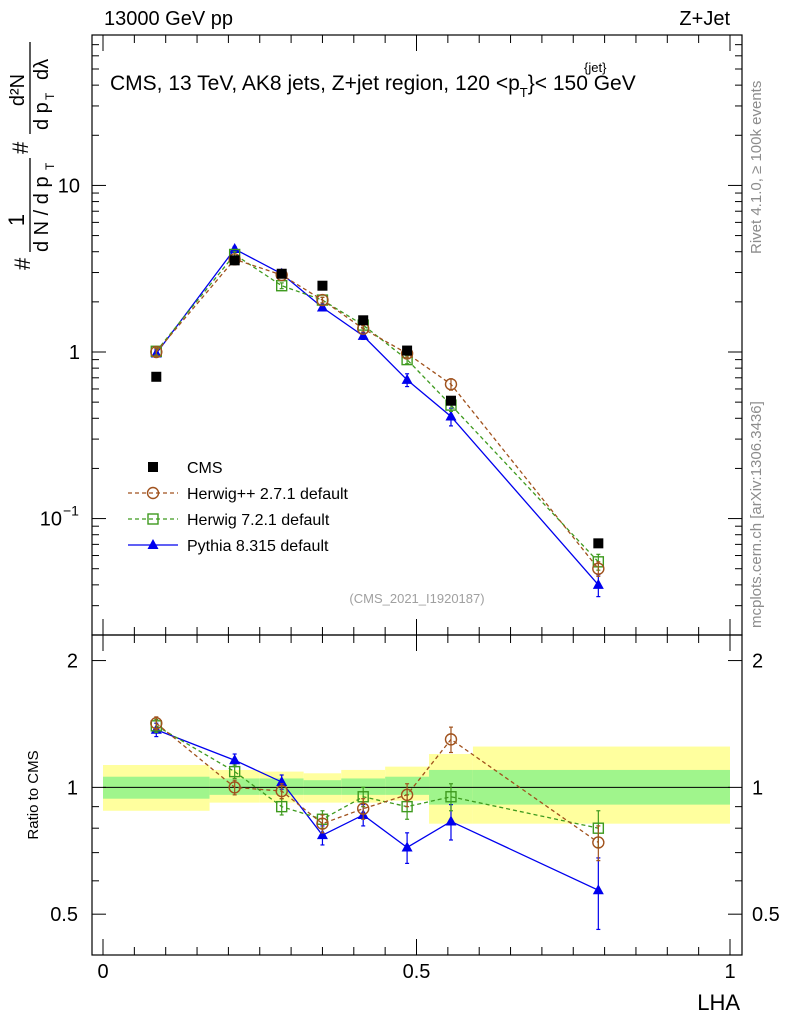  I want to click on ratio-line-pythia-8-315-default, so click(377, 810).